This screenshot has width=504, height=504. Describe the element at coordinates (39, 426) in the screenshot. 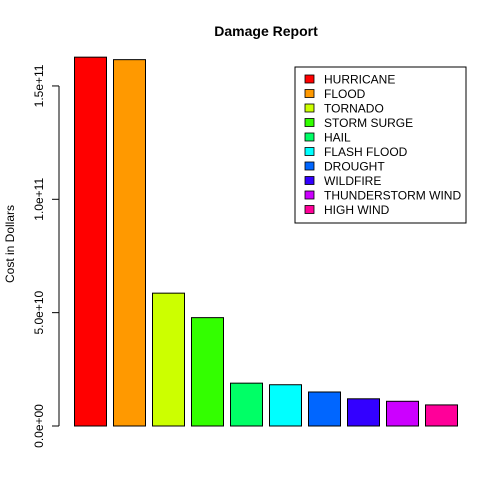

I see `y-tick-label: 0.0e+00` at that location.